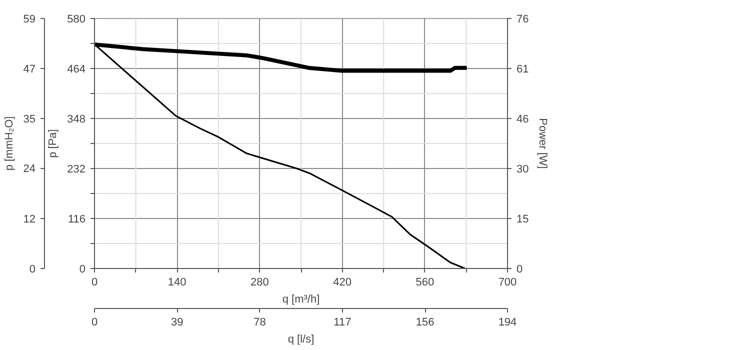 Image resolution: width=730 pixels, height=350 pixels. What do you see at coordinates (32, 270) in the screenshot?
I see `y3-tick-label: 0` at bounding box center [32, 270].